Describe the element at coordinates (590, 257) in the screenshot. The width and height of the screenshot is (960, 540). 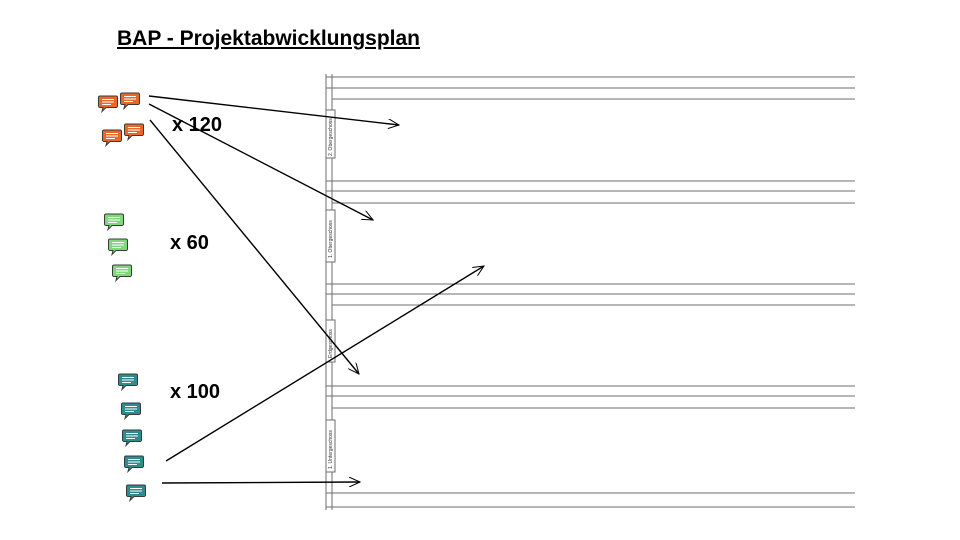
I see `floor-1og: 1. Obergeschoss` at that location.